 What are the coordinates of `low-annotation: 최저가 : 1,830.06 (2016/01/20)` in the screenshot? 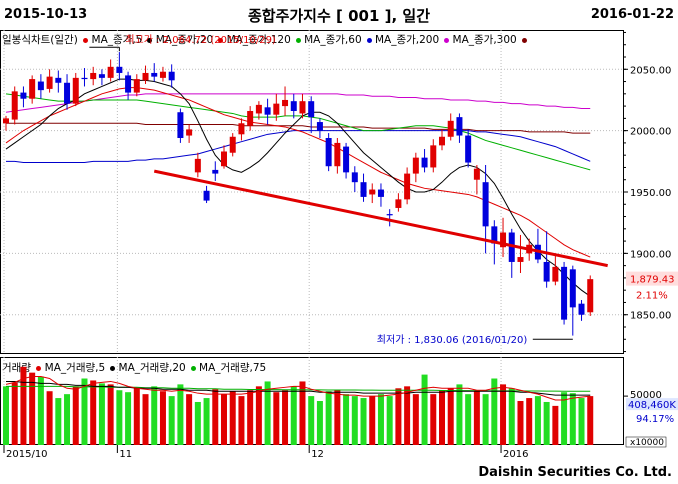 It's located at (452, 340).